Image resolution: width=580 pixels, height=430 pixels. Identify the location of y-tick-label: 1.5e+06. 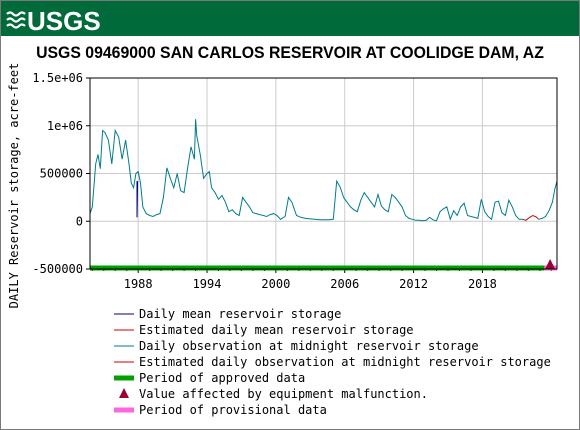
(57, 78).